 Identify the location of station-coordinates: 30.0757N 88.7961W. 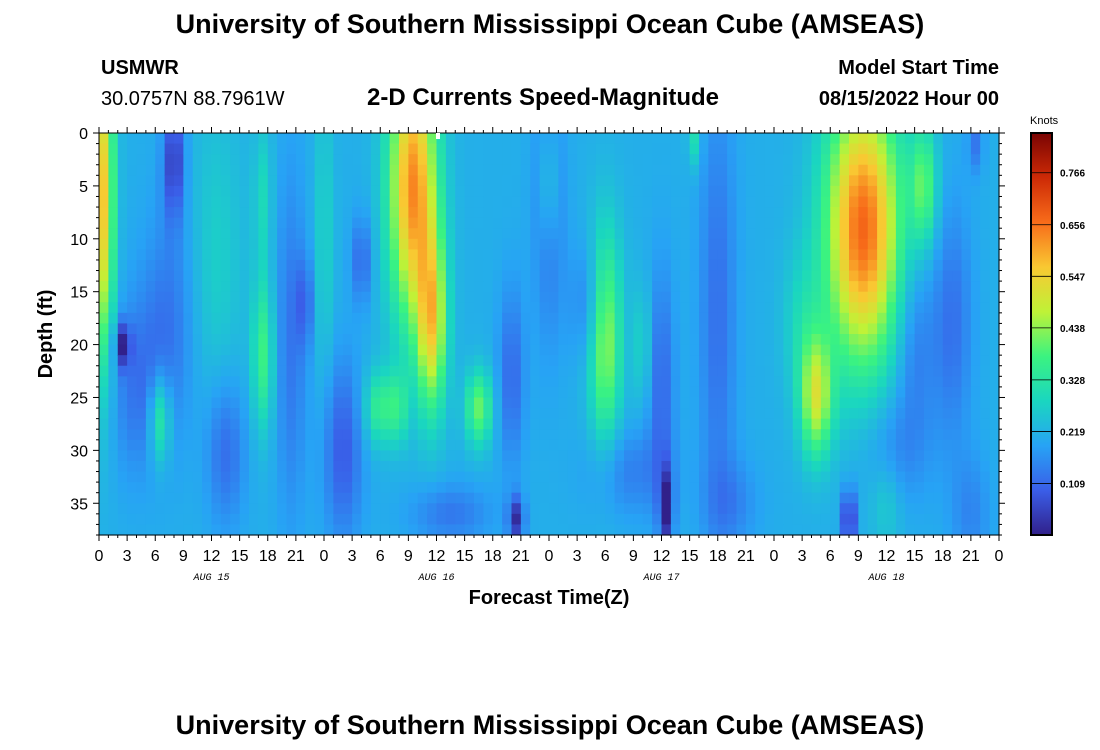
(193, 99).